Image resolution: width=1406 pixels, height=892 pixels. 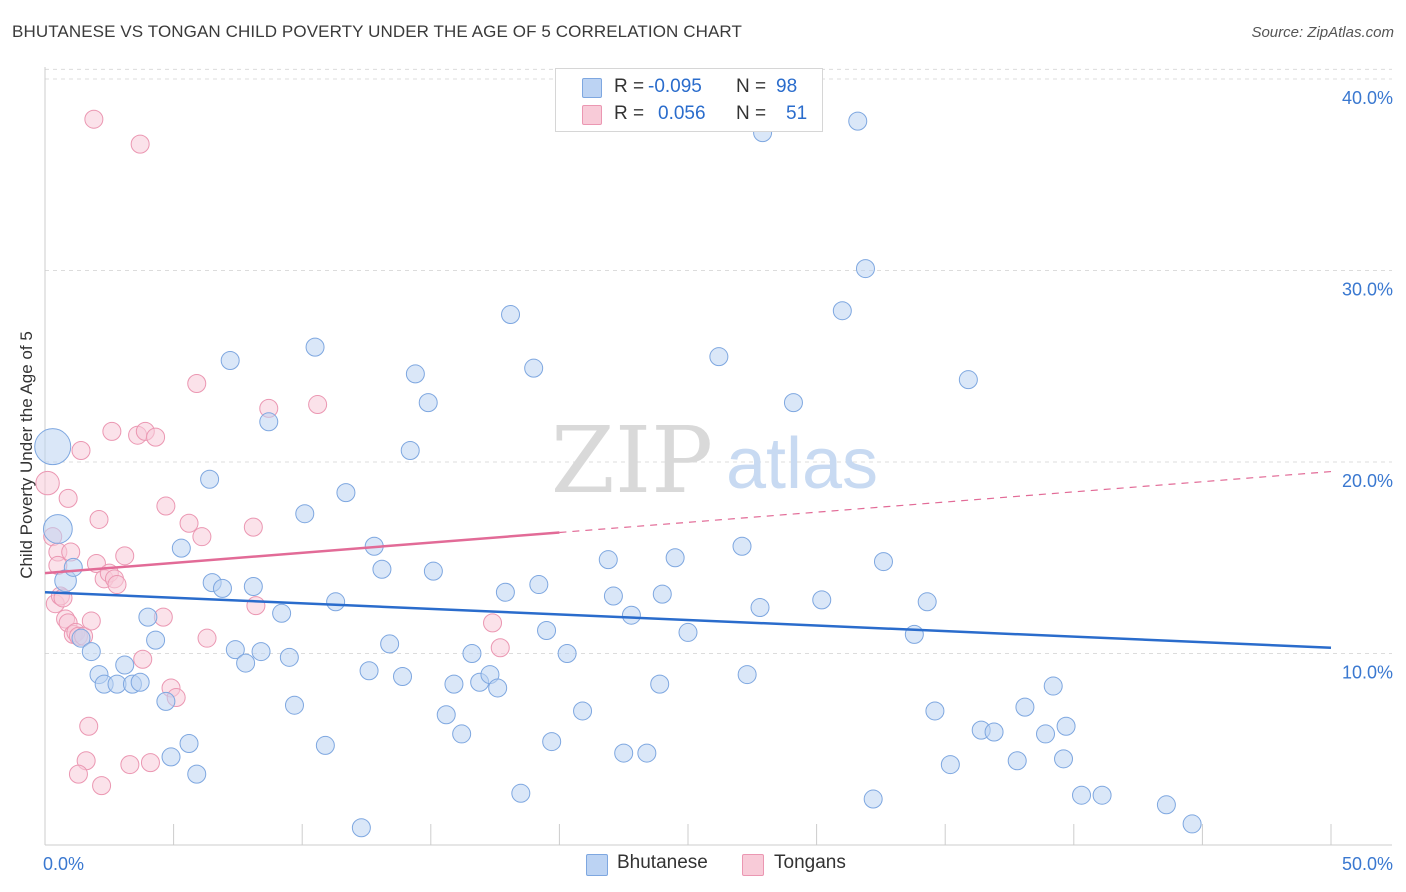 What do you see at coordinates (689, 88) in the screenshot?
I see `legend-row-bhutanese: R = -0.095 N = 98` at bounding box center [689, 88].